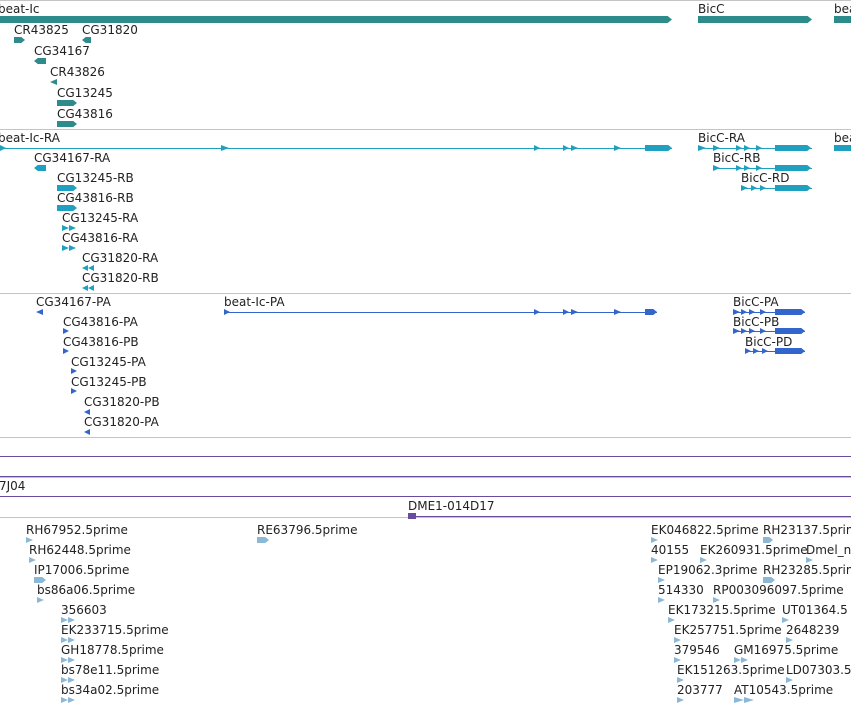 Image resolution: width=851 pixels, height=705 pixels. I want to click on feature-label-ek173215-5prime: EK173215.5prime, so click(722, 610).